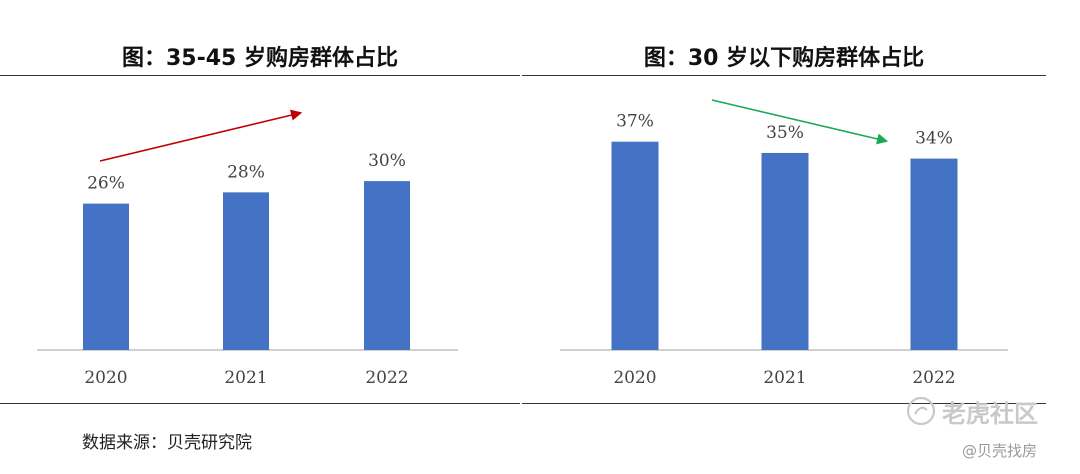 The height and width of the screenshot is (474, 1080). What do you see at coordinates (167, 443) in the screenshot?
I see `data-source-note: 数据来源：贝壳研究院` at bounding box center [167, 443].